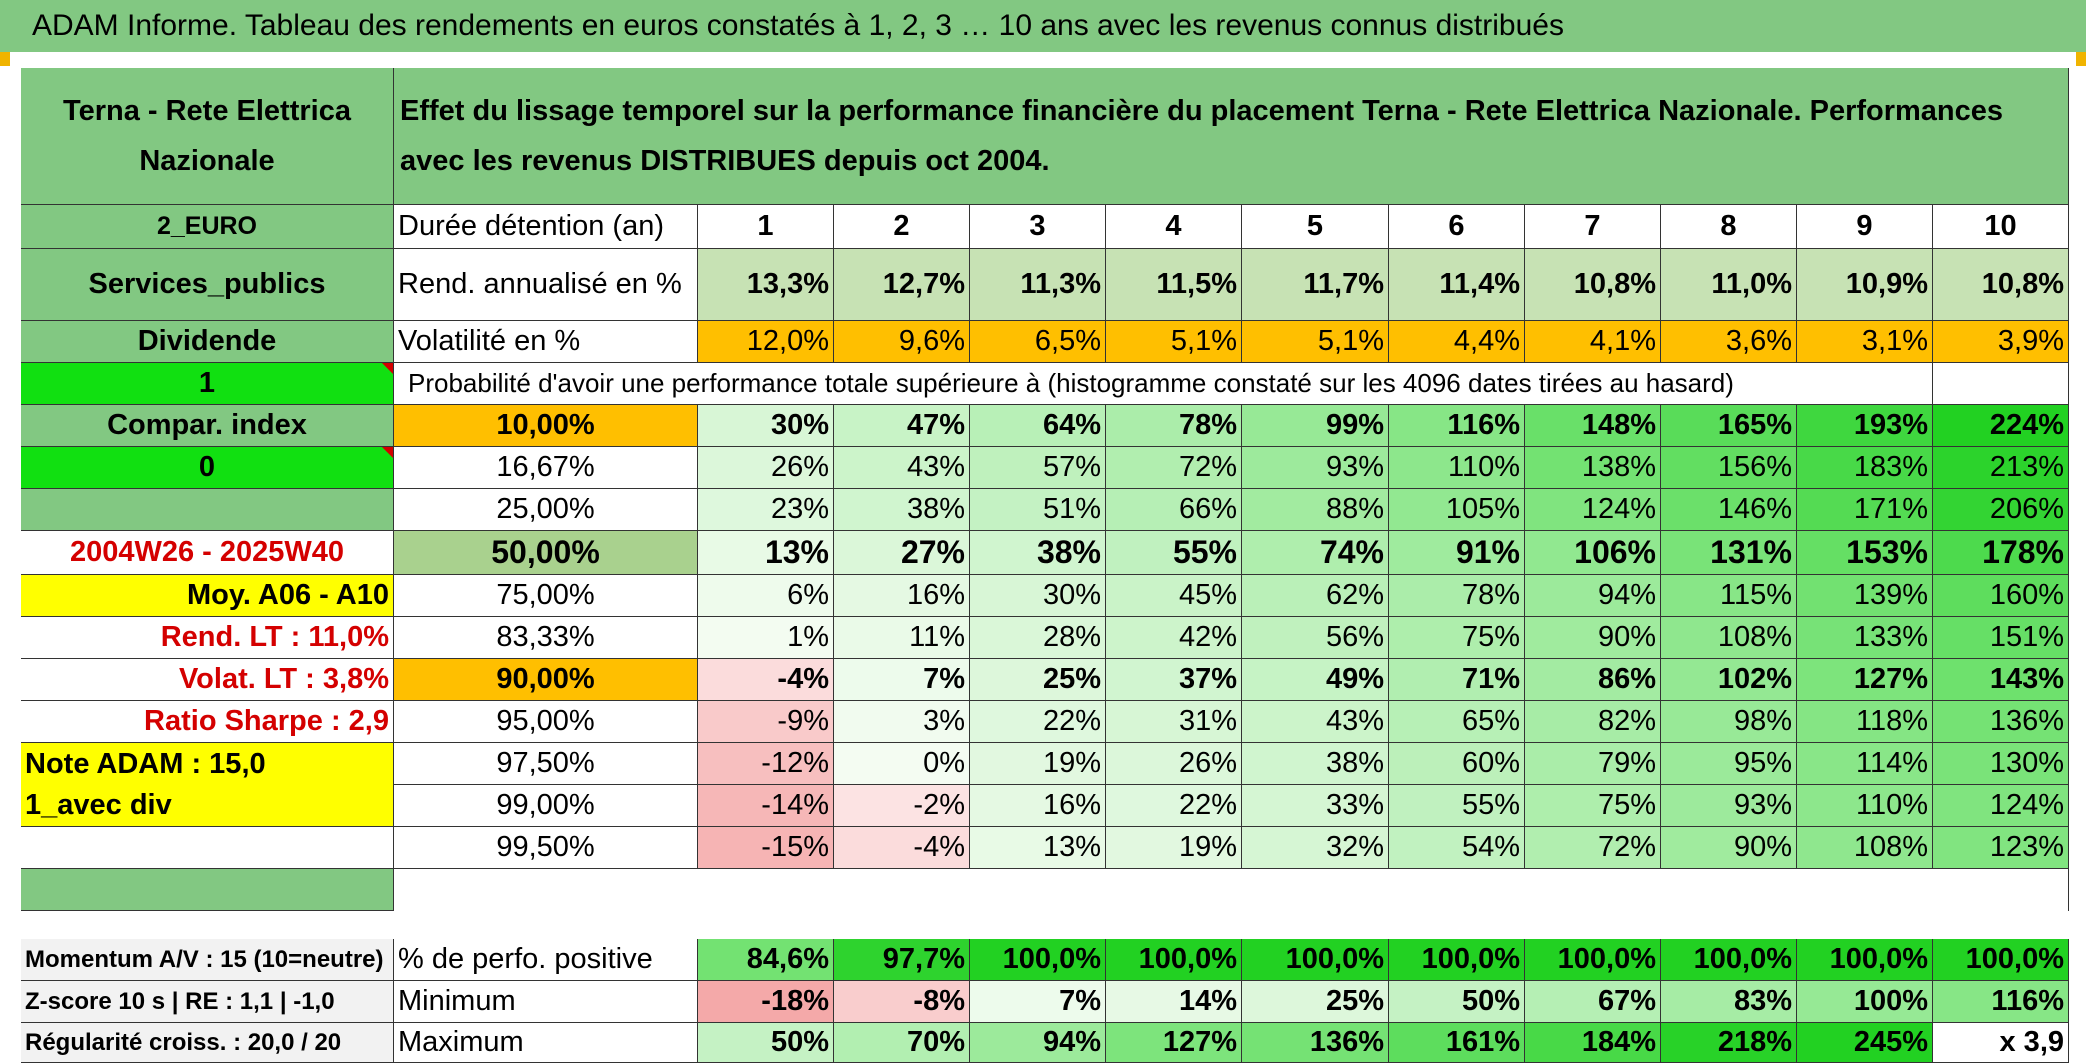 The image size is (2086, 1063). Describe the element at coordinates (546, 510) in the screenshot. I see `percentile-label: 25,00%` at that location.